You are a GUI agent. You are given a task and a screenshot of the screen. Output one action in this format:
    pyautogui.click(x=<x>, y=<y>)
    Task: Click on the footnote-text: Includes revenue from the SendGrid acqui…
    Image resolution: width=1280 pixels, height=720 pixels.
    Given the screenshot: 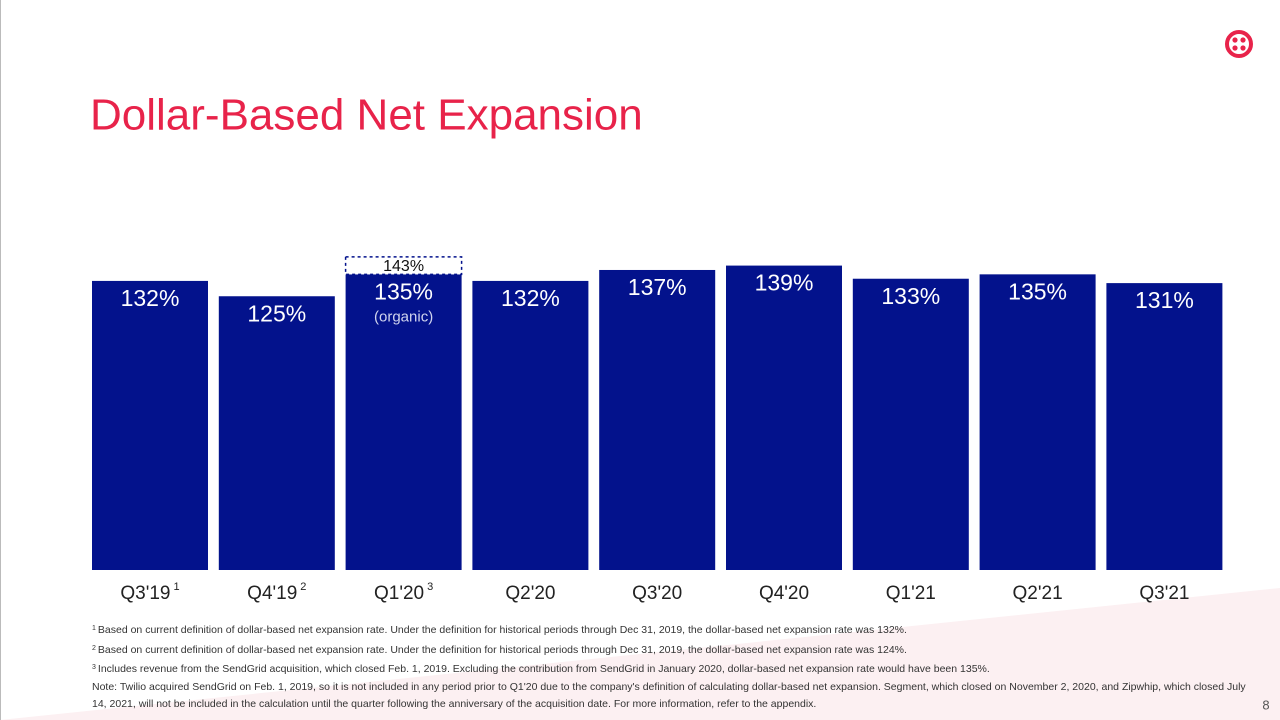 What is the action you would take?
    pyautogui.click(x=543, y=669)
    